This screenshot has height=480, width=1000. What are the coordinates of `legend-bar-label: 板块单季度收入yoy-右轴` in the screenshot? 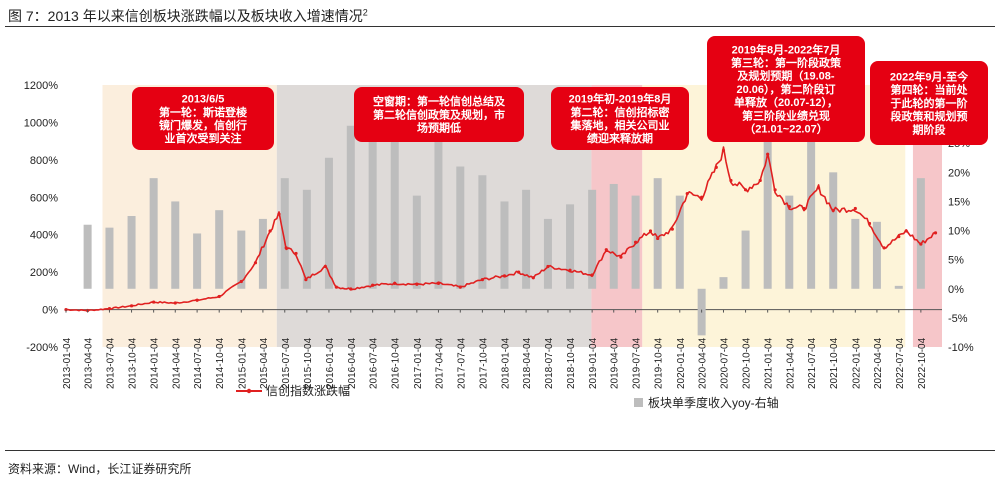 It's located at (713, 402).